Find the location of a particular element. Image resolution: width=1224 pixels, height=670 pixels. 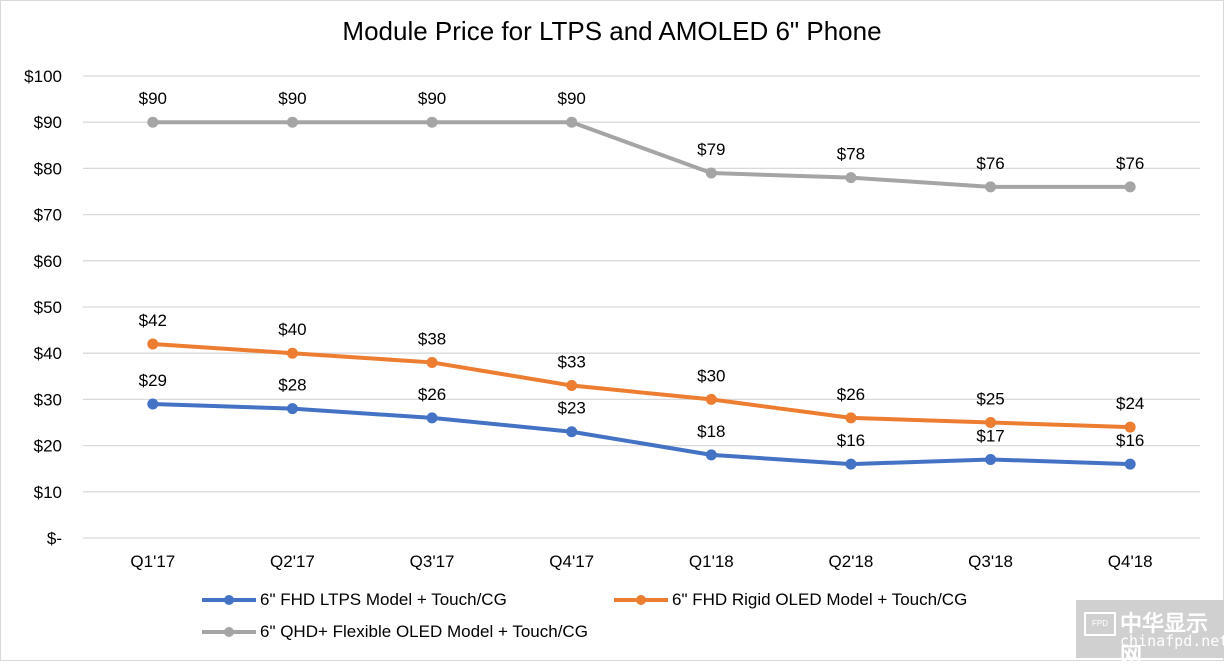

data-label: $40 is located at coordinates (292, 329).